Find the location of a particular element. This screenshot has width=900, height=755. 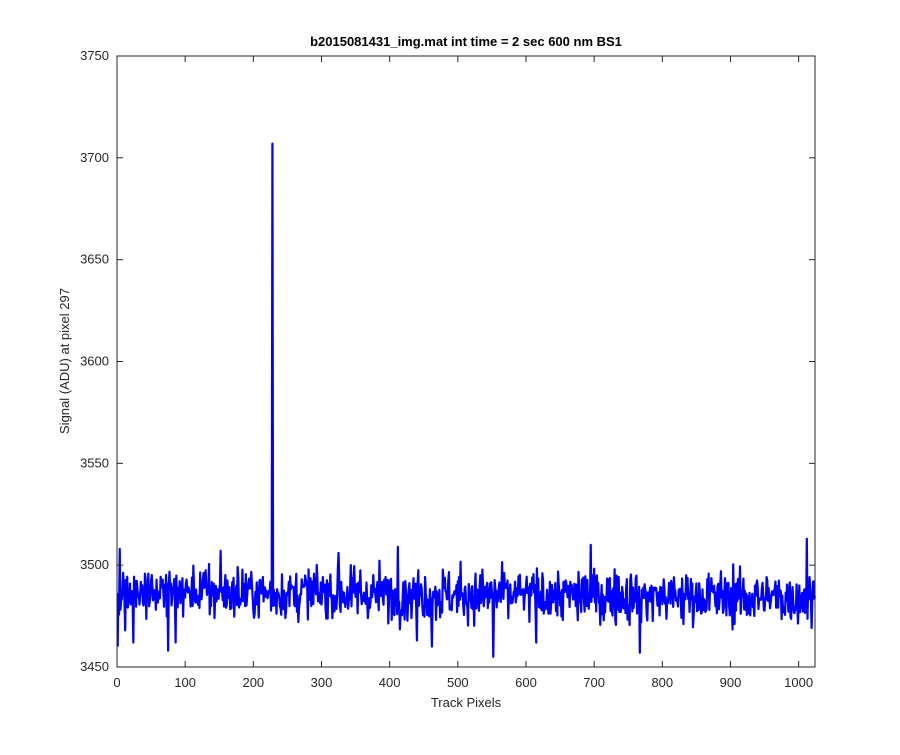

y-tick-label: 3500 is located at coordinates (94, 564).